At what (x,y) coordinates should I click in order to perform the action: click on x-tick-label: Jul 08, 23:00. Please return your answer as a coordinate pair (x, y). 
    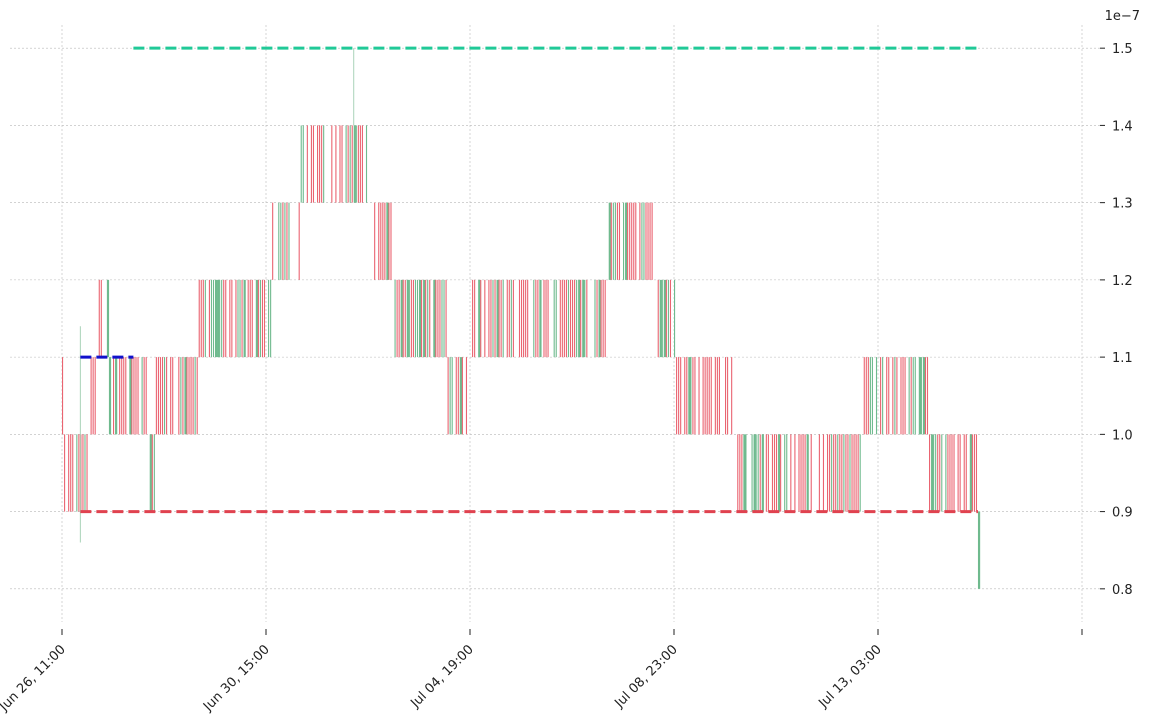
    Looking at the image, I should click on (645, 676).